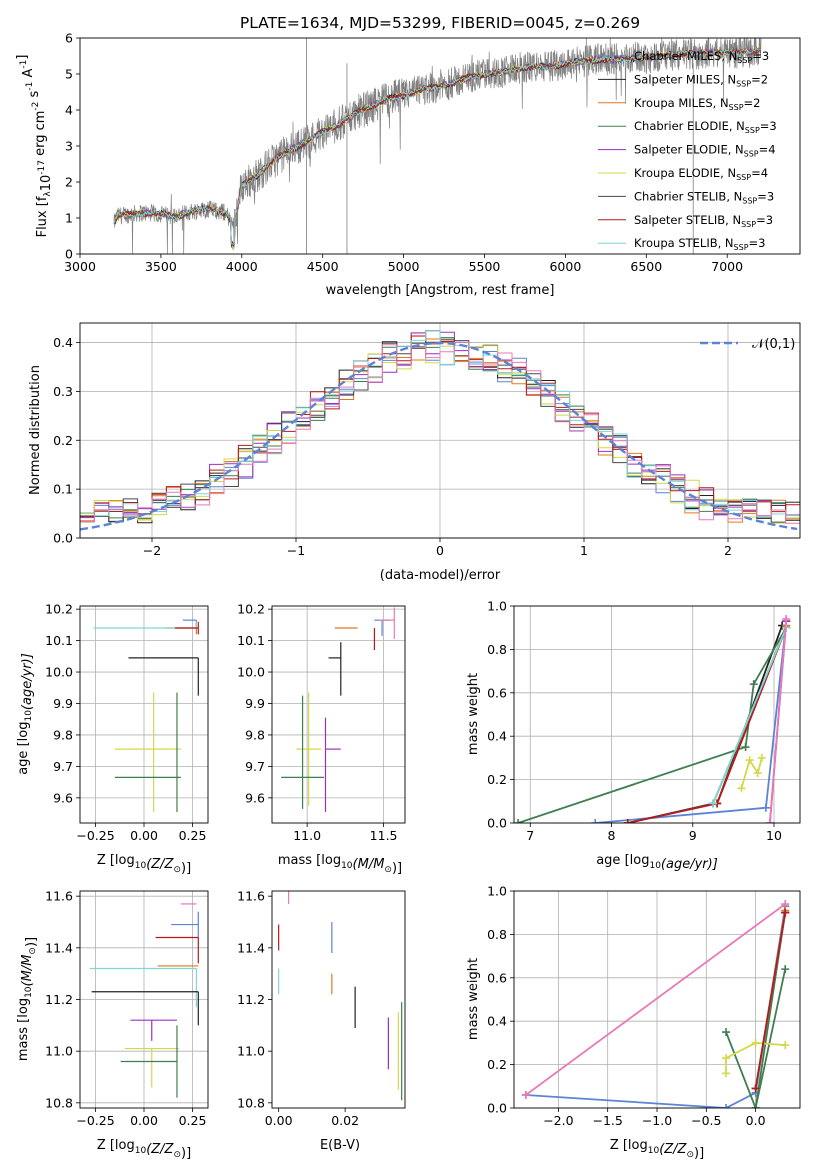 The width and height of the screenshot is (819, 1170). I want to click on x-tick-label: −0.5, so click(706, 1120).